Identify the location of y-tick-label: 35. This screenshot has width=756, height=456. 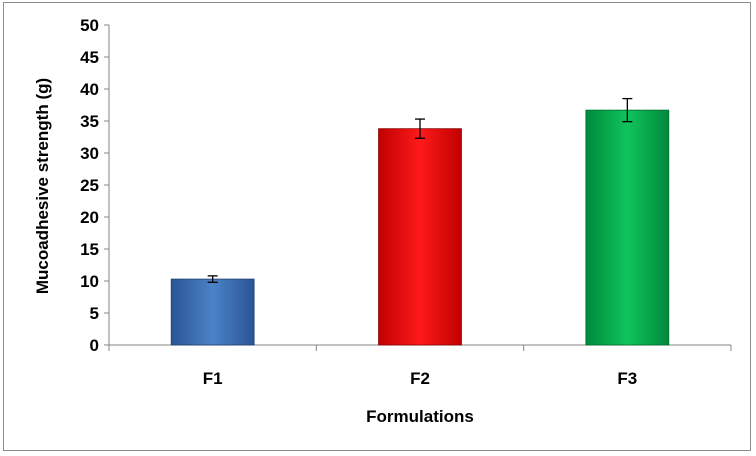
(89, 121).